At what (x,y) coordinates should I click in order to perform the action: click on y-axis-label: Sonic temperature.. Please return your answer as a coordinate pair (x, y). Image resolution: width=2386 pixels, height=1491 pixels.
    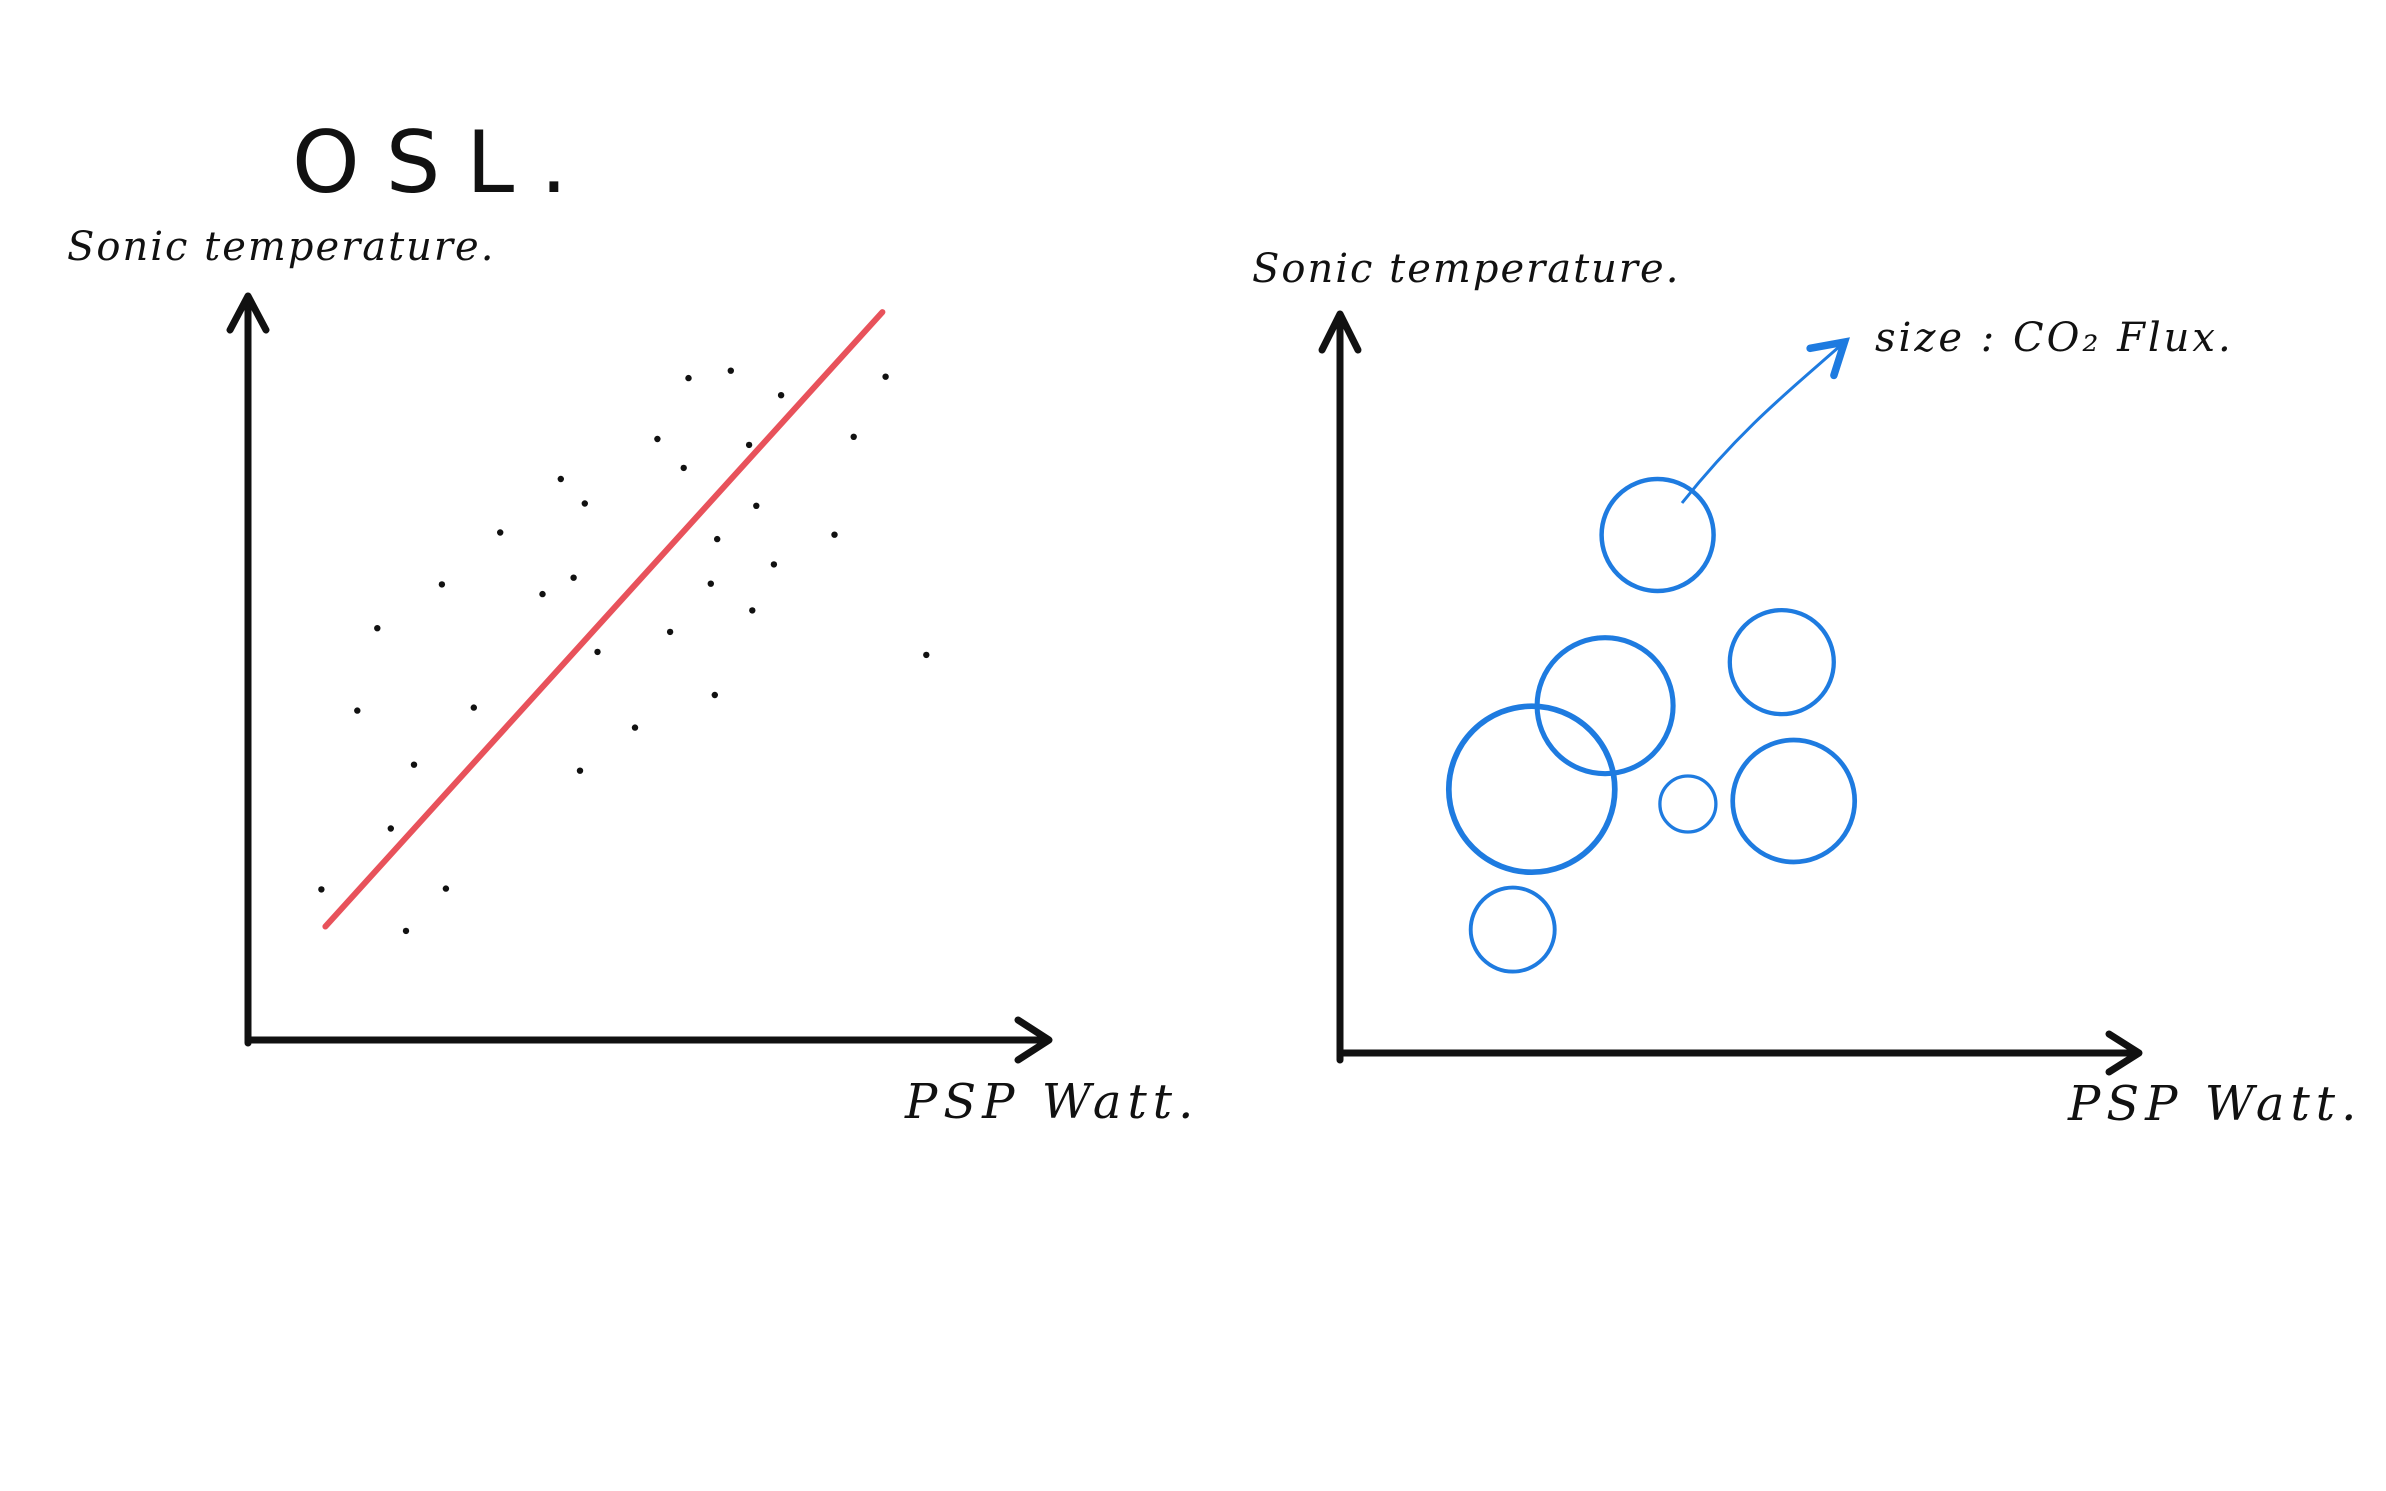
    Looking at the image, I should click on (281, 247).